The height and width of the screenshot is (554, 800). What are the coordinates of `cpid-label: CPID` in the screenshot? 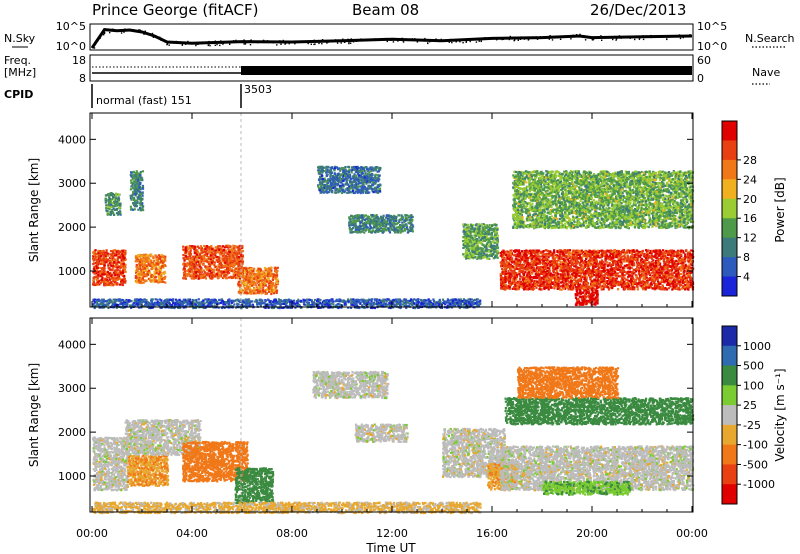 It's located at (18, 94).